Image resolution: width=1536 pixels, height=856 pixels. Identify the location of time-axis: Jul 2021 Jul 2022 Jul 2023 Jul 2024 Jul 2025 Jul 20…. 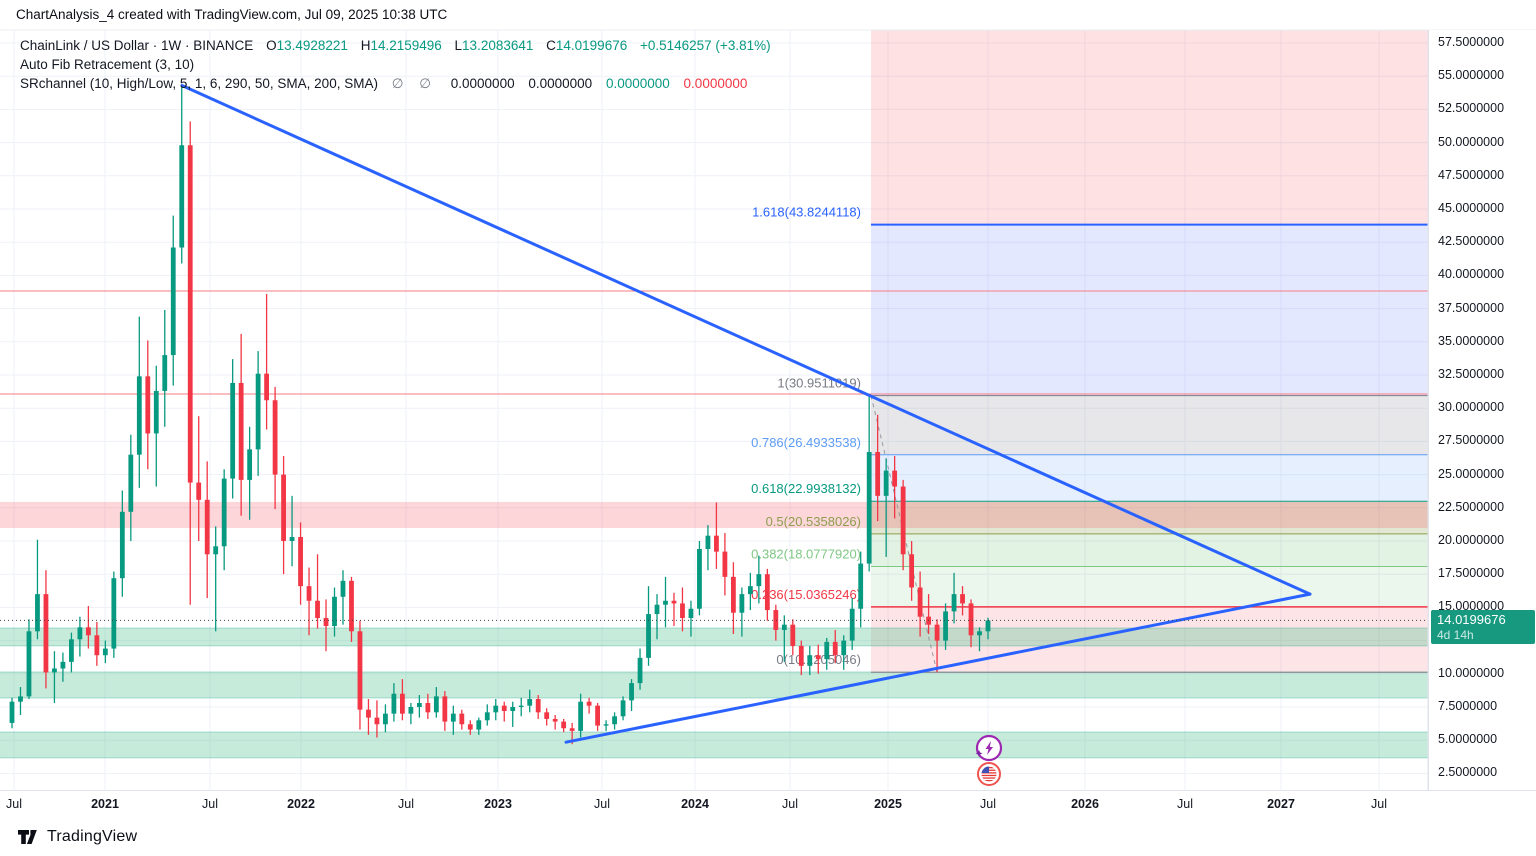
(768, 804).